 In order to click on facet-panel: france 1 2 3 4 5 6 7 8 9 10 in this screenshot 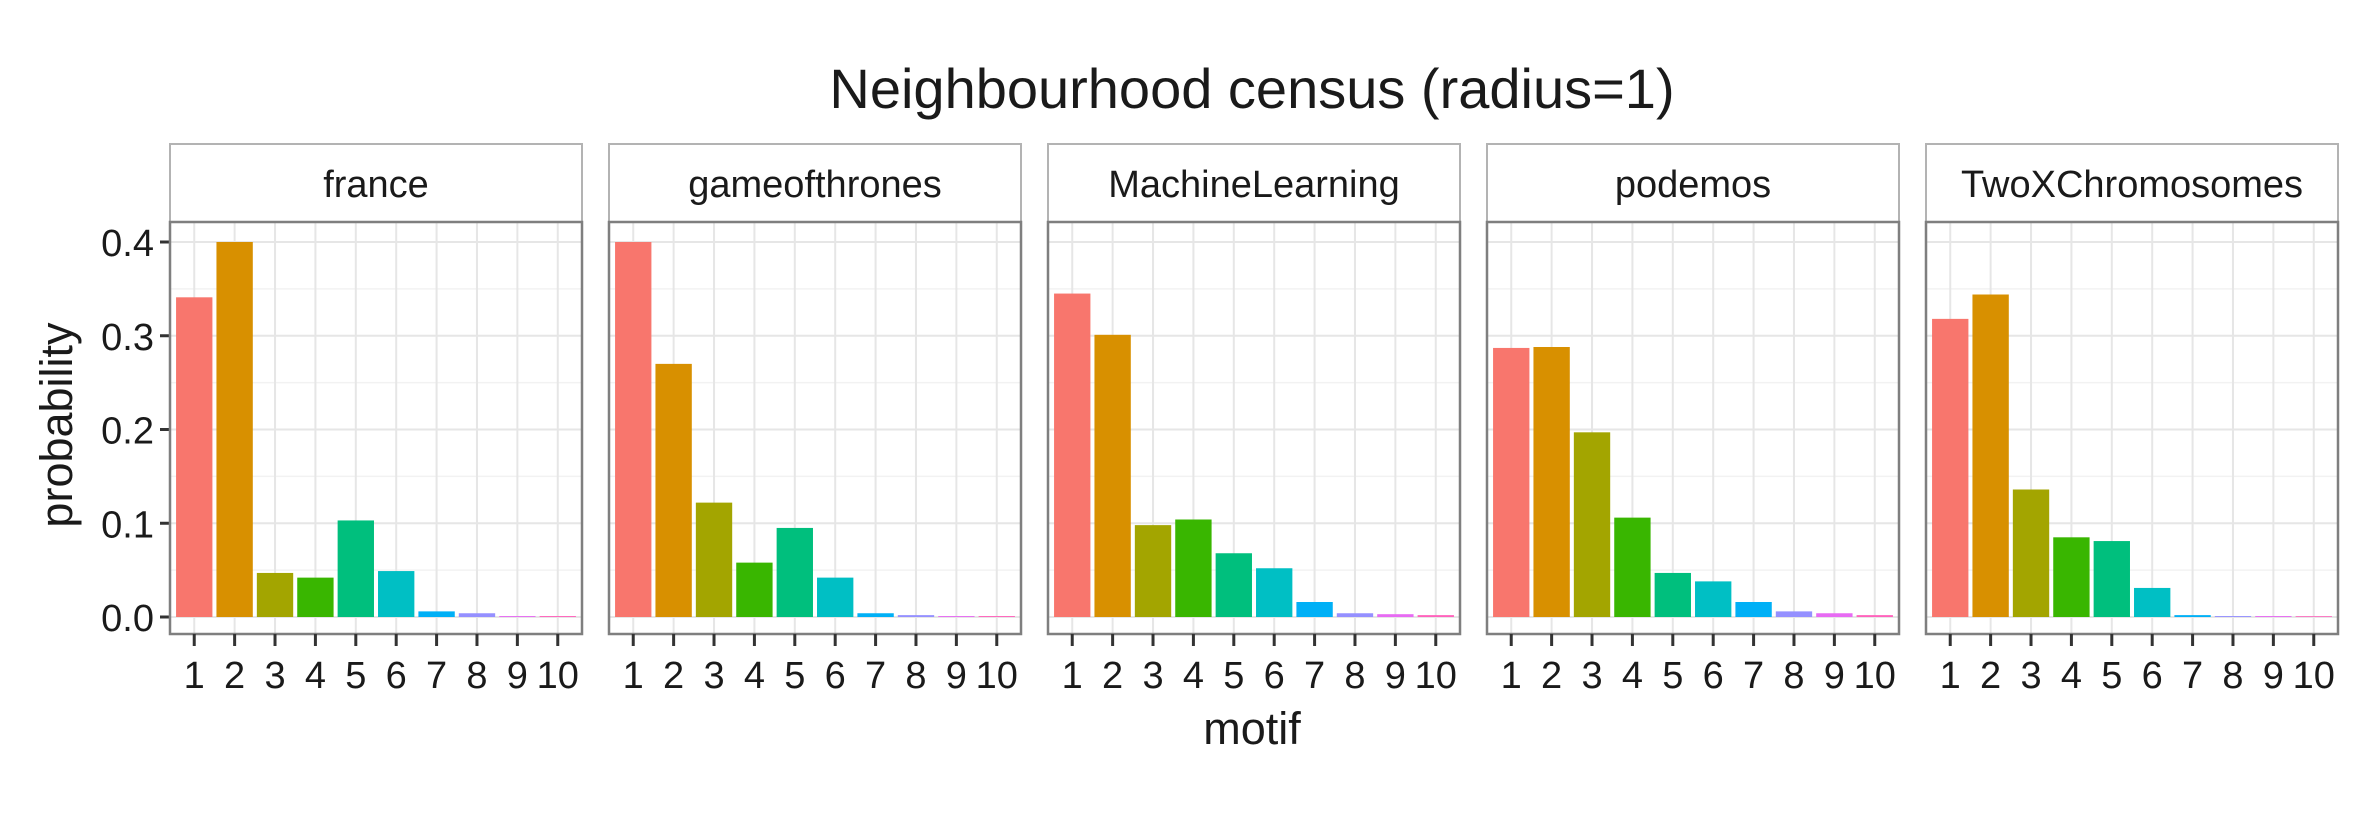, I will do `click(376, 420)`.